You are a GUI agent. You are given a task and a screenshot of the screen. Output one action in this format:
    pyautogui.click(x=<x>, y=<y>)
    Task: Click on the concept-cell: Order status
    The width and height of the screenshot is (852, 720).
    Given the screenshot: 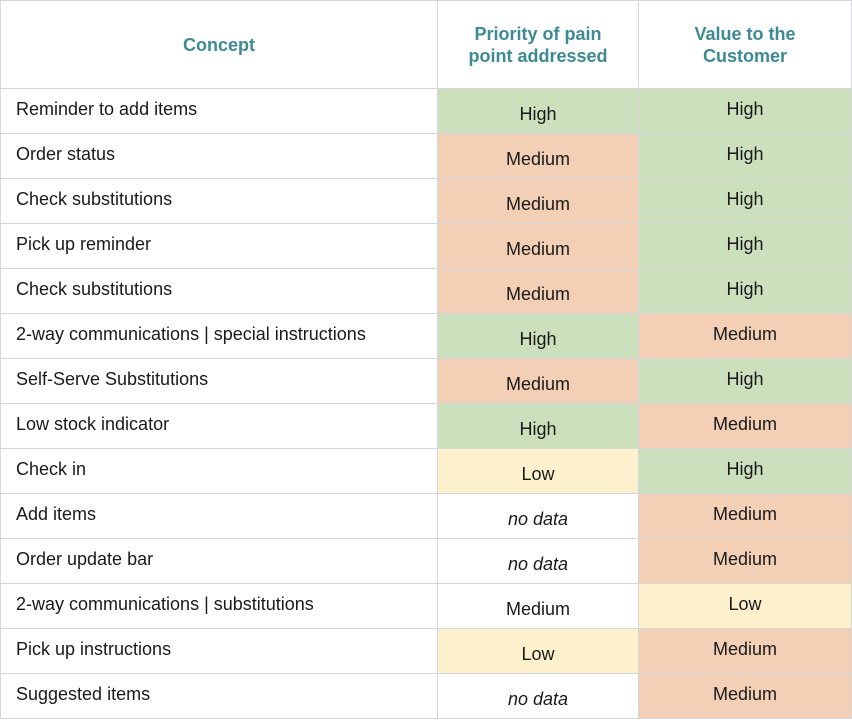 What is the action you would take?
    pyautogui.click(x=219, y=156)
    